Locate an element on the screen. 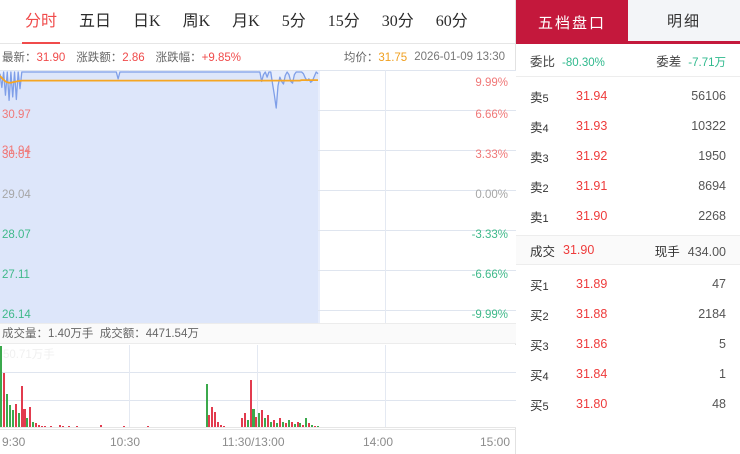 Image resolution: width=740 pixels, height=454 pixels. tab-detail: 明细 is located at coordinates (684, 22).